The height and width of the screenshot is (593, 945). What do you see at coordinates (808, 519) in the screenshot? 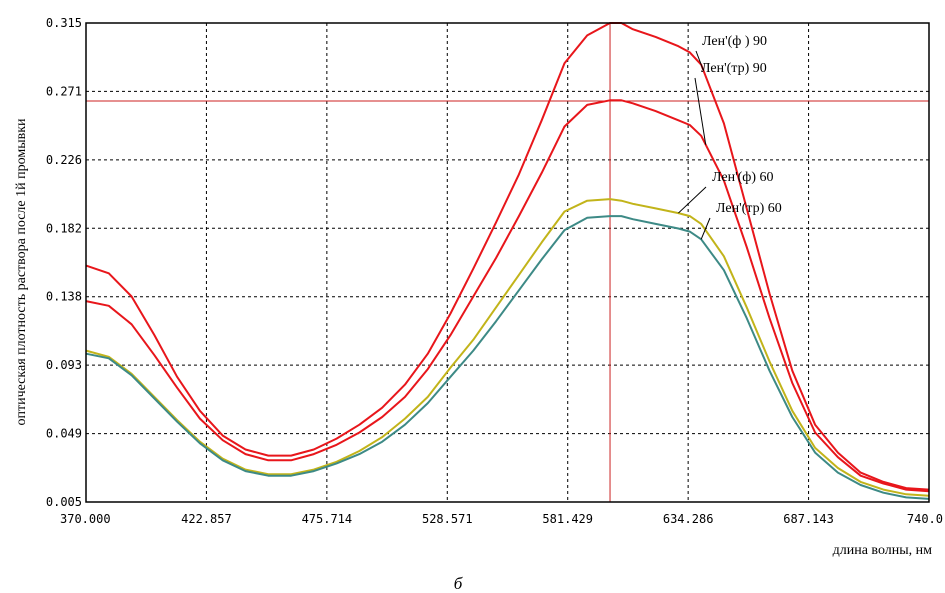
I see `x-tick-label: 687.143` at bounding box center [808, 519].